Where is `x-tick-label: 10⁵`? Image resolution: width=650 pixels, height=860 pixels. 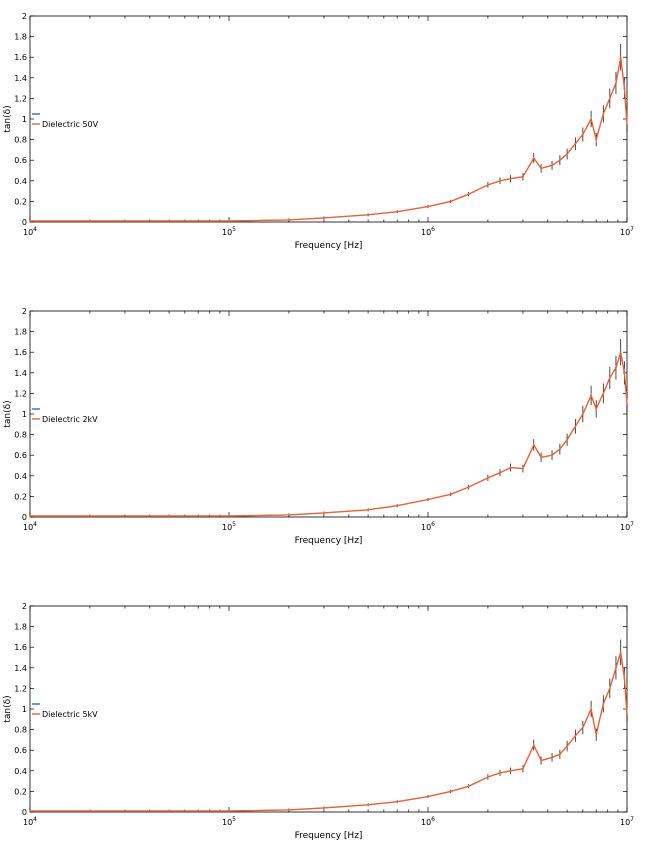
x-tick-label: 10⁵ is located at coordinates (229, 526).